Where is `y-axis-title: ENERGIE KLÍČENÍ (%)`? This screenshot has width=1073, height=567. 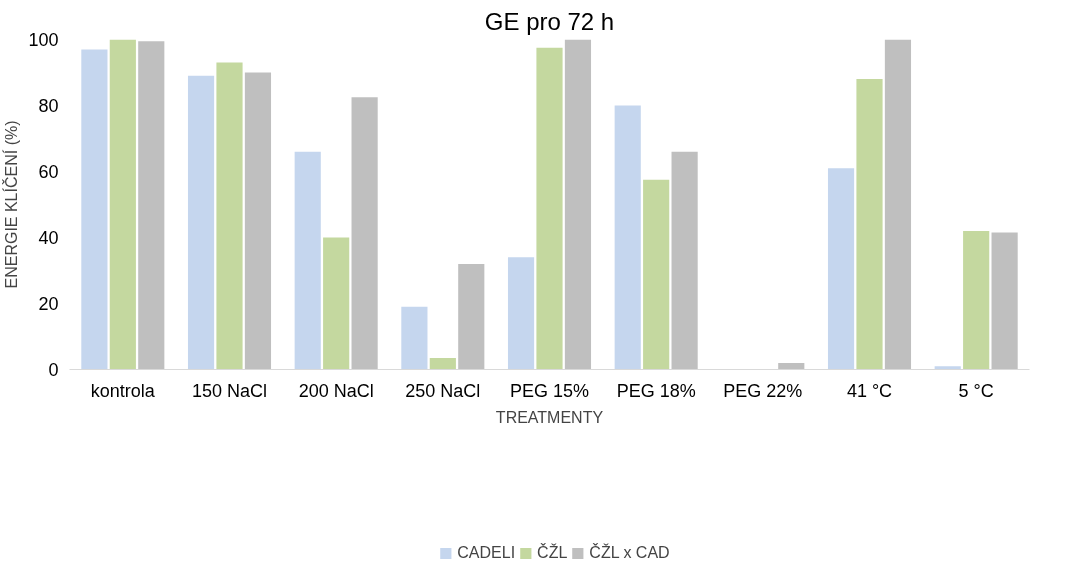 y-axis-title: ENERGIE KLÍČENÍ (%) is located at coordinates (11, 204).